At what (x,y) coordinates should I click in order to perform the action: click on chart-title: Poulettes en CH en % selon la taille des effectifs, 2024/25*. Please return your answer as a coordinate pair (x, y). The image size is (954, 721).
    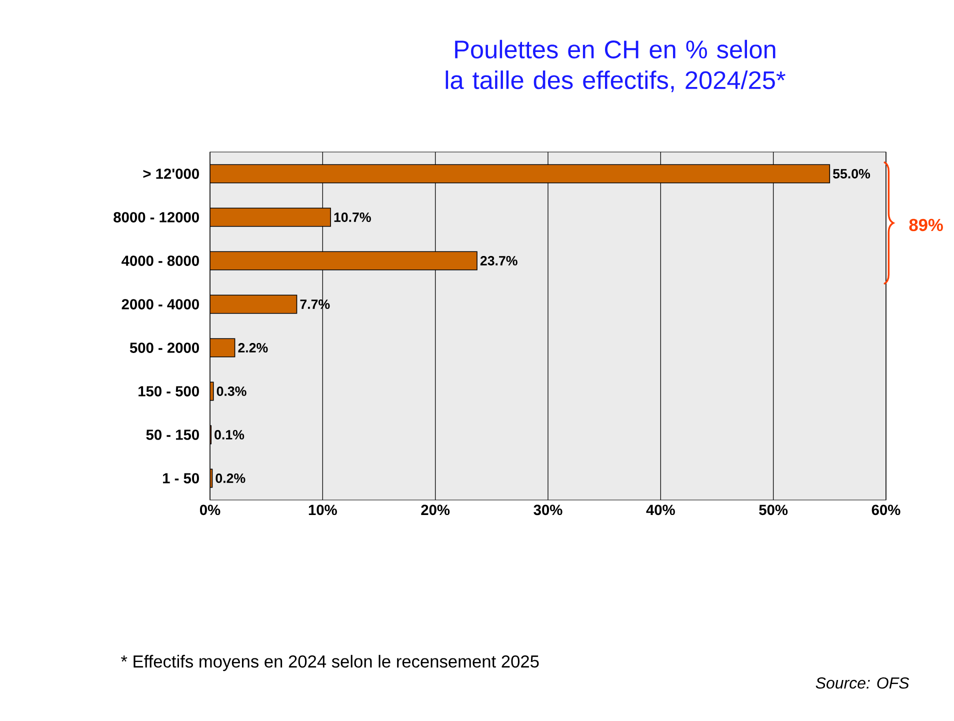
    Looking at the image, I should click on (616, 66).